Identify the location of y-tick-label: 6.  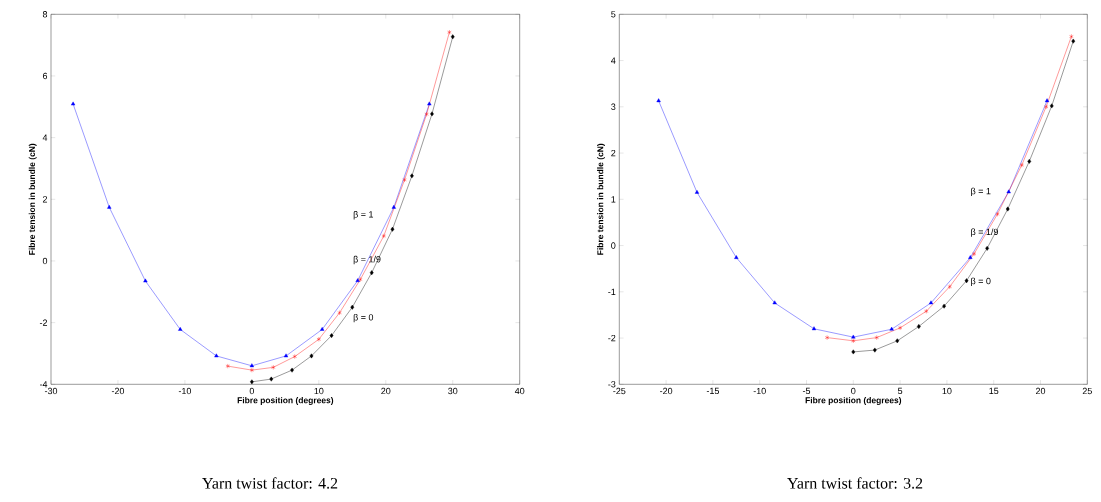
(45, 76).